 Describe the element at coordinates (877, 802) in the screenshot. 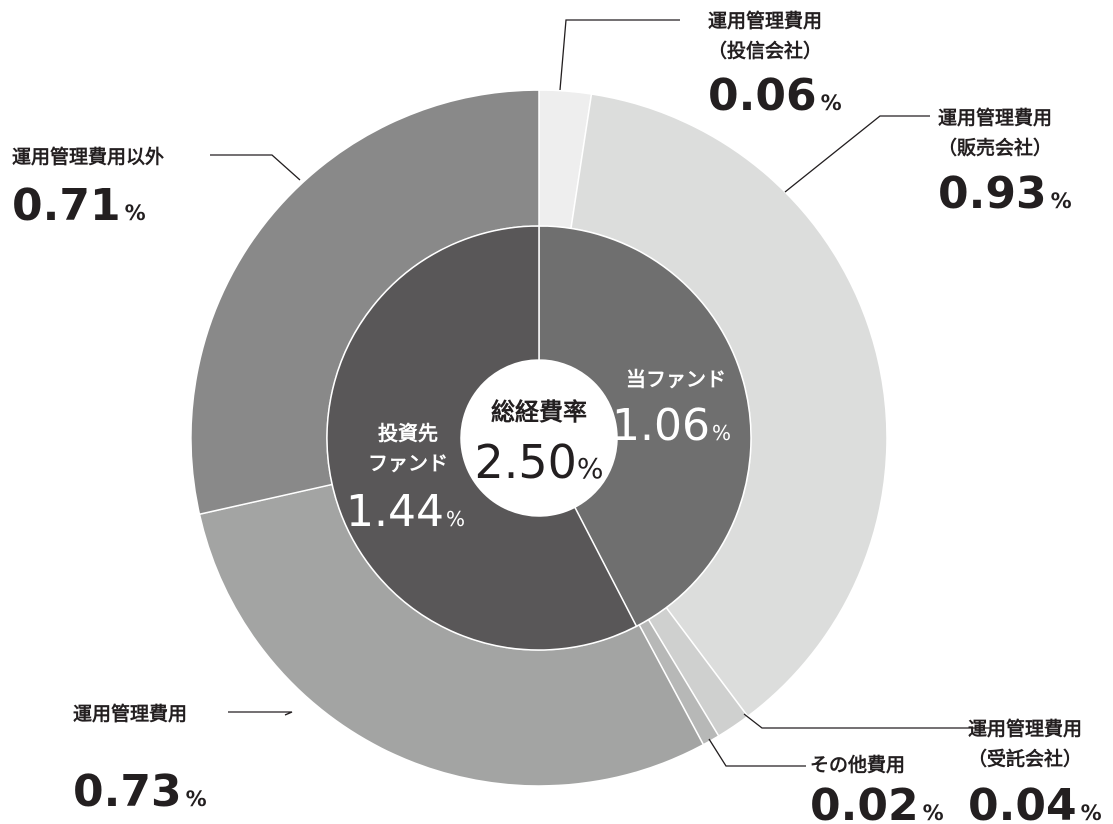

I see `outer-value-3: 0.02%` at that location.